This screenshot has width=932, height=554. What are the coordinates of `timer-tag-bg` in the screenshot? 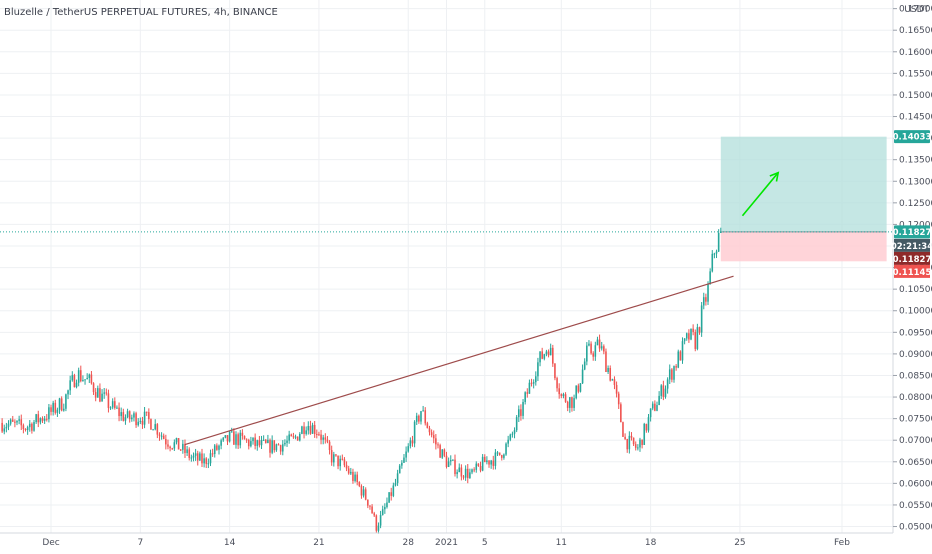 It's located at (912, 245).